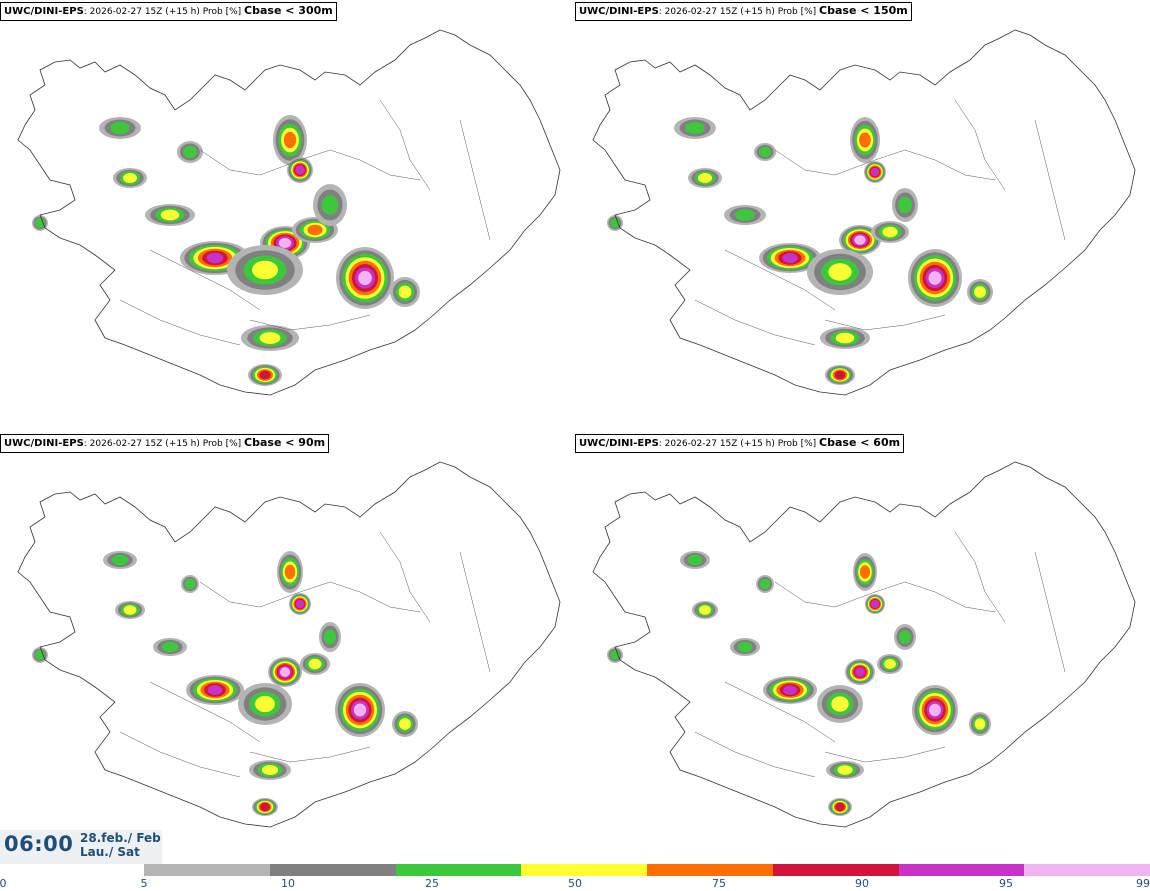 The height and width of the screenshot is (891, 1150). What do you see at coordinates (719, 883) in the screenshot?
I see `colorbar-tick-label: 75` at bounding box center [719, 883].